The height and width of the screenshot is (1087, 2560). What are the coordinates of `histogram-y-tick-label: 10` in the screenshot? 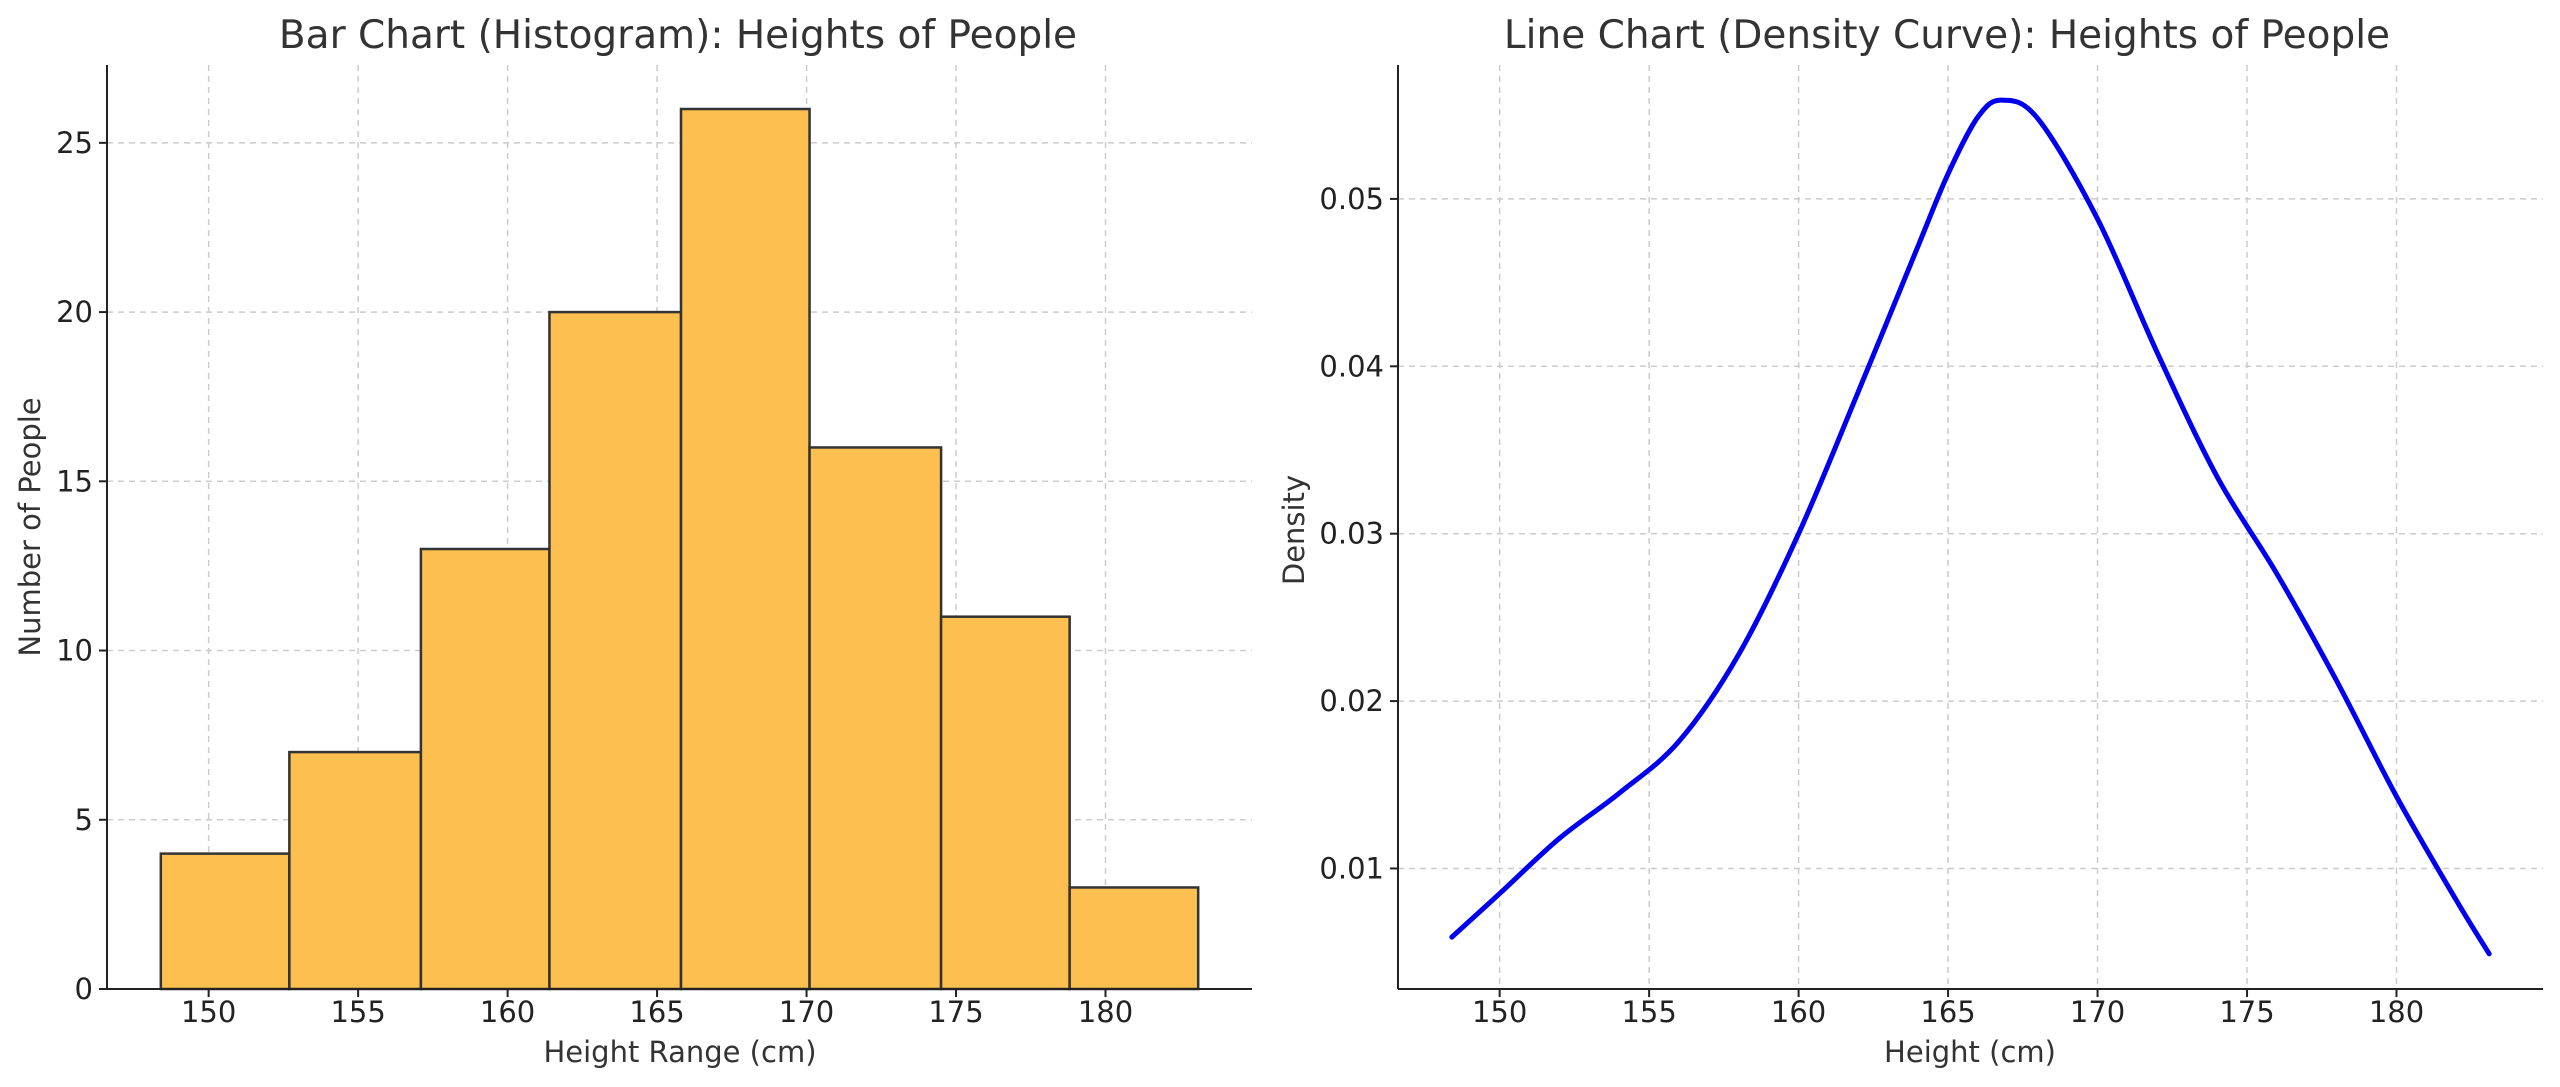 It's located at (74, 651).